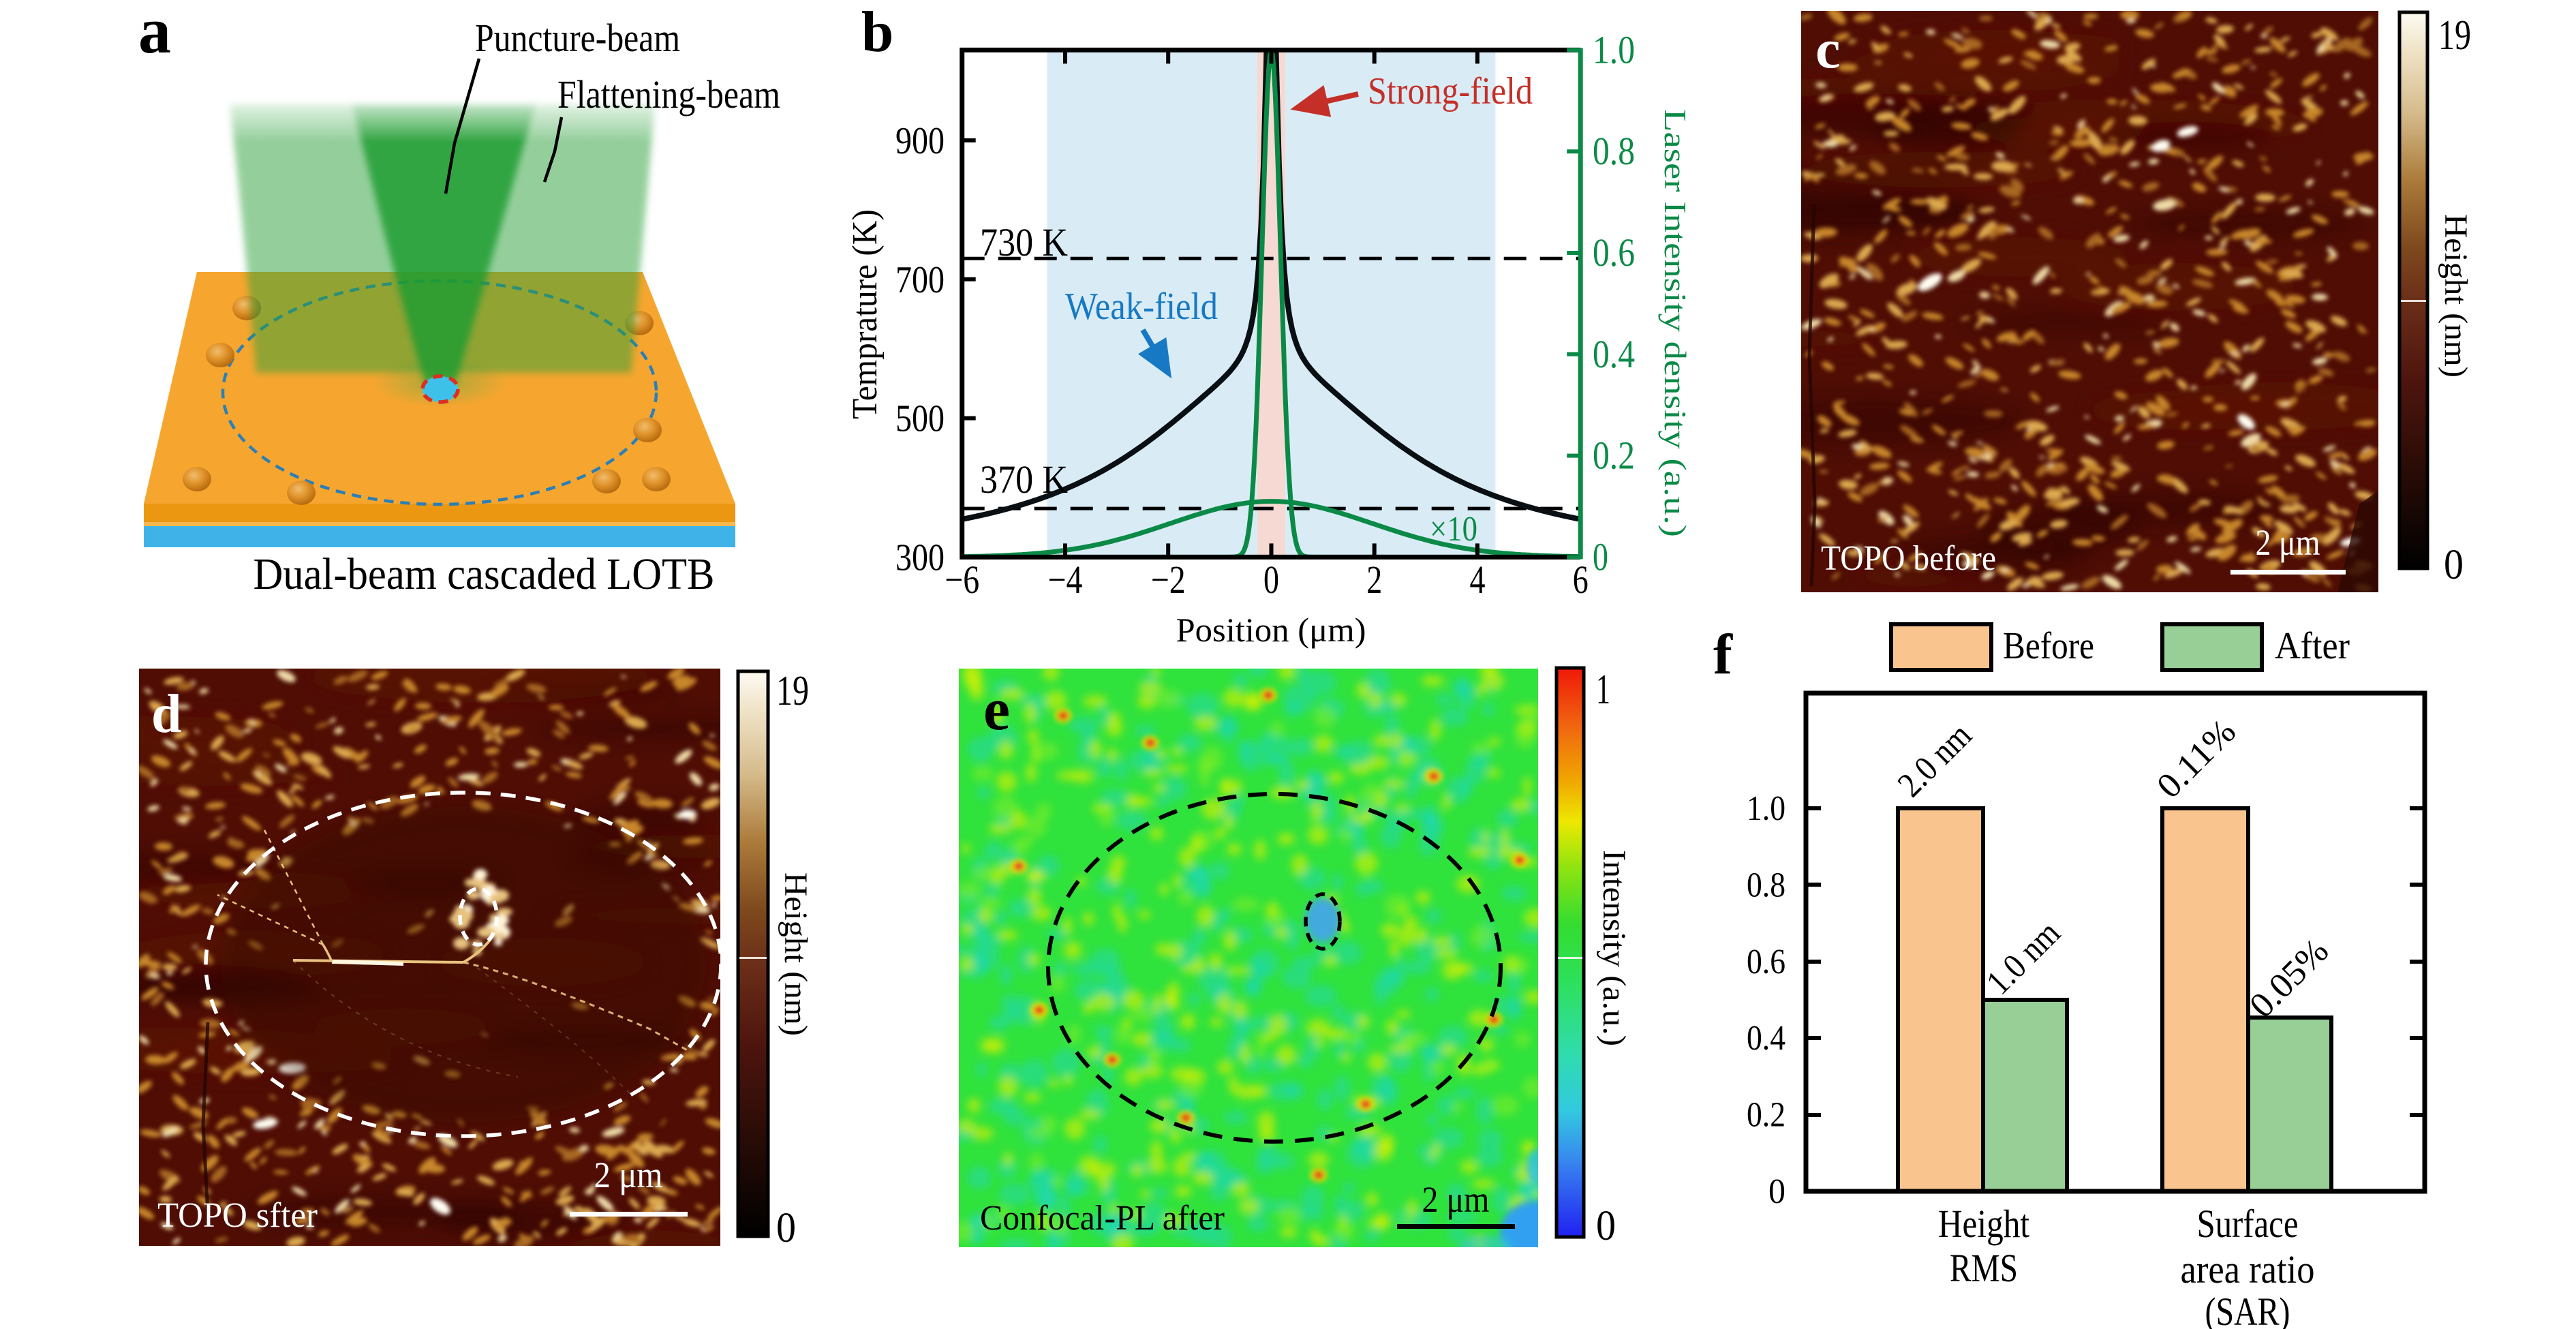  I want to click on svg-text: 6, so click(1581, 579).